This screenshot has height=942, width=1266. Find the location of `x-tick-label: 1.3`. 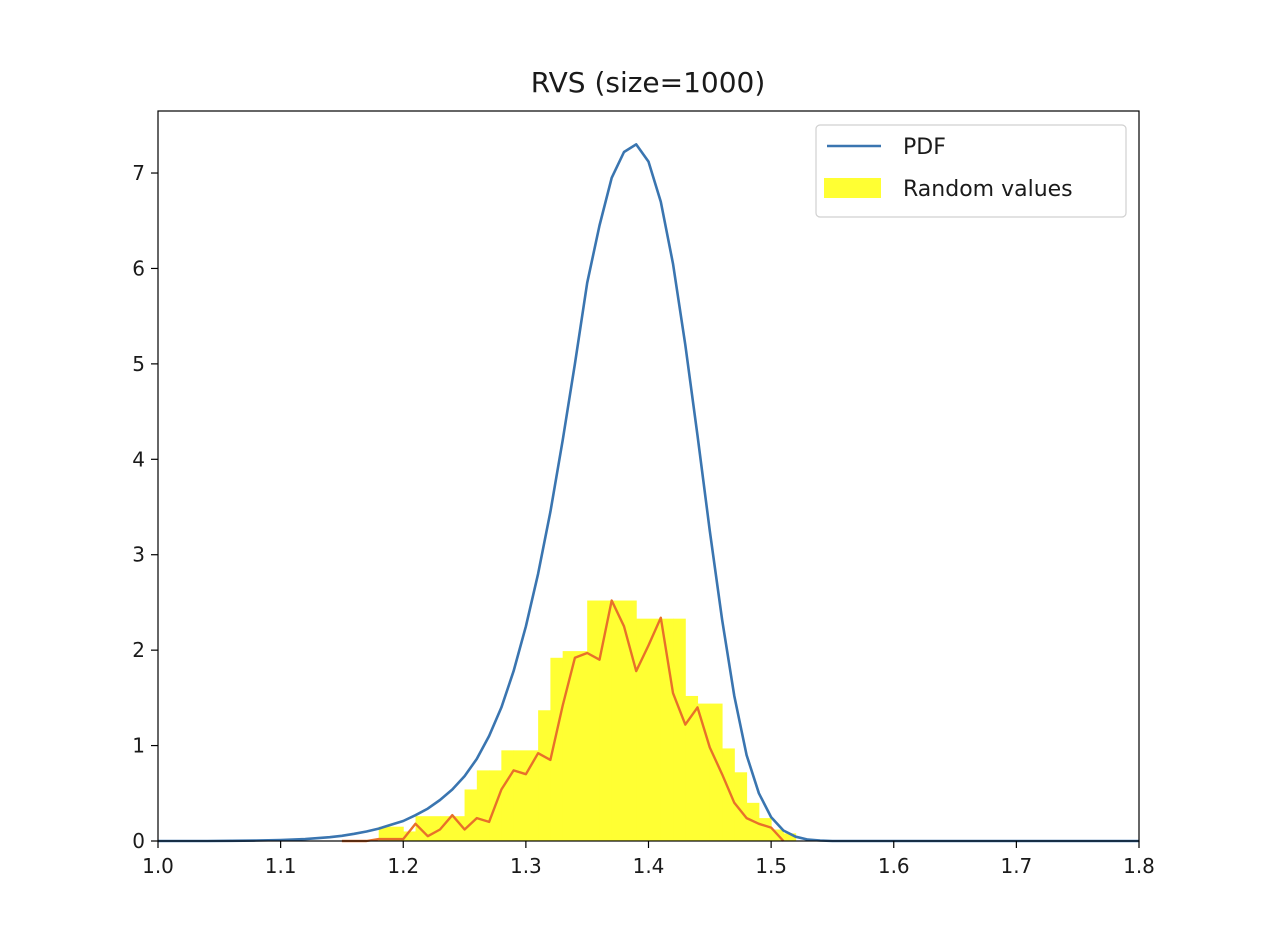

x-tick-label: 1.3 is located at coordinates (526, 866).